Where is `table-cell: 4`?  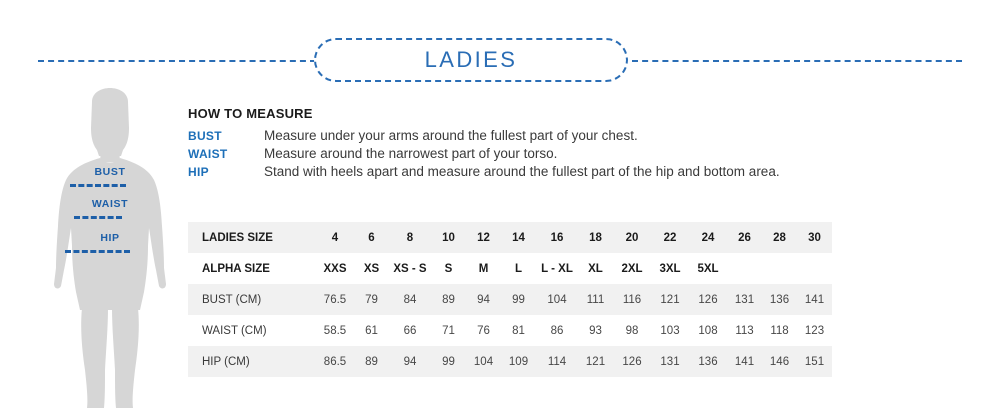 table-cell: 4 is located at coordinates (335, 237).